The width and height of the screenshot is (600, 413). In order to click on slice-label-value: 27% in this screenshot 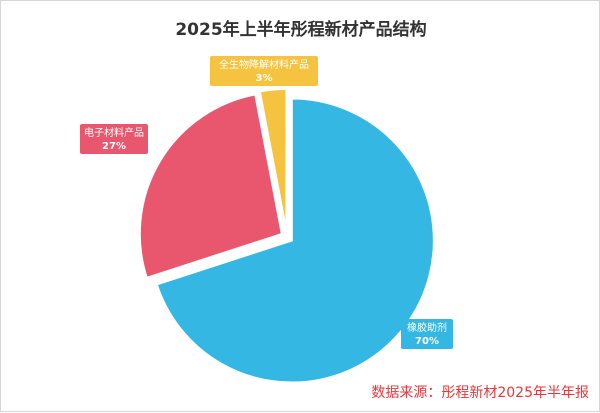, I will do `click(114, 146)`.